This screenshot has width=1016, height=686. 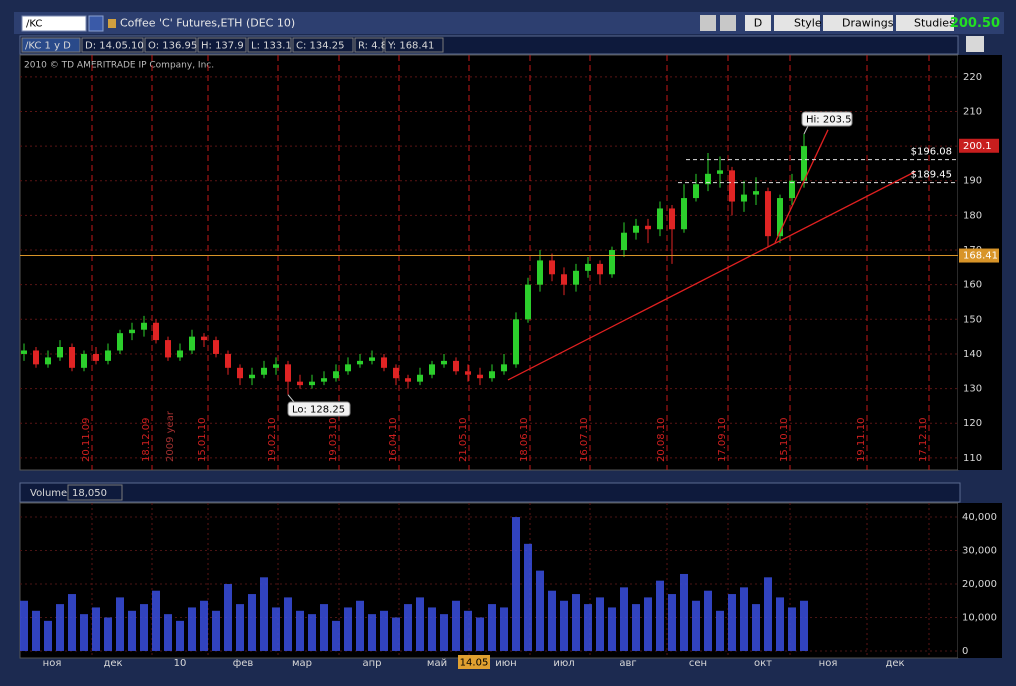 What do you see at coordinates (222, 46) in the screenshot?
I see `info-item: H: 137.9` at bounding box center [222, 46].